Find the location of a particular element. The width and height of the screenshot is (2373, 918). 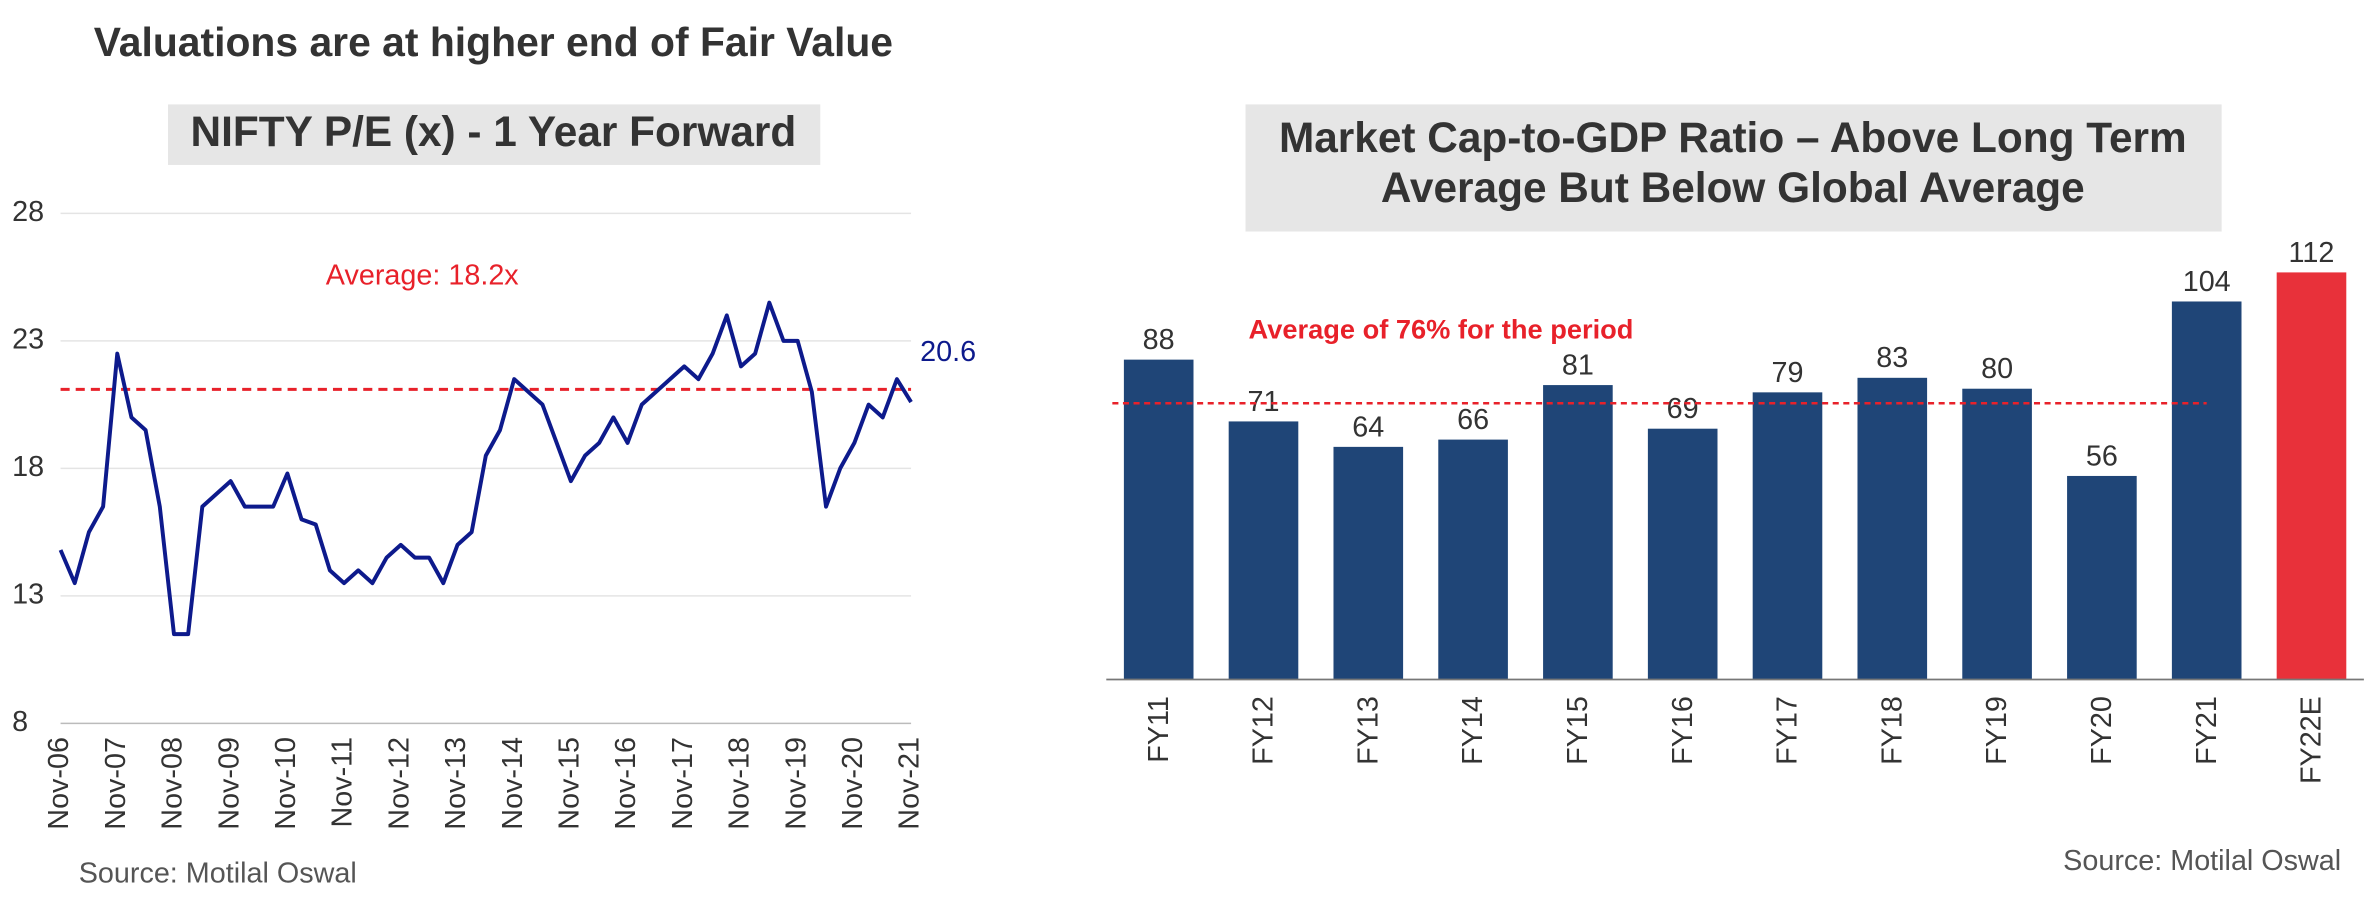

x-tick-label: FY21 is located at coordinates (2207, 730).